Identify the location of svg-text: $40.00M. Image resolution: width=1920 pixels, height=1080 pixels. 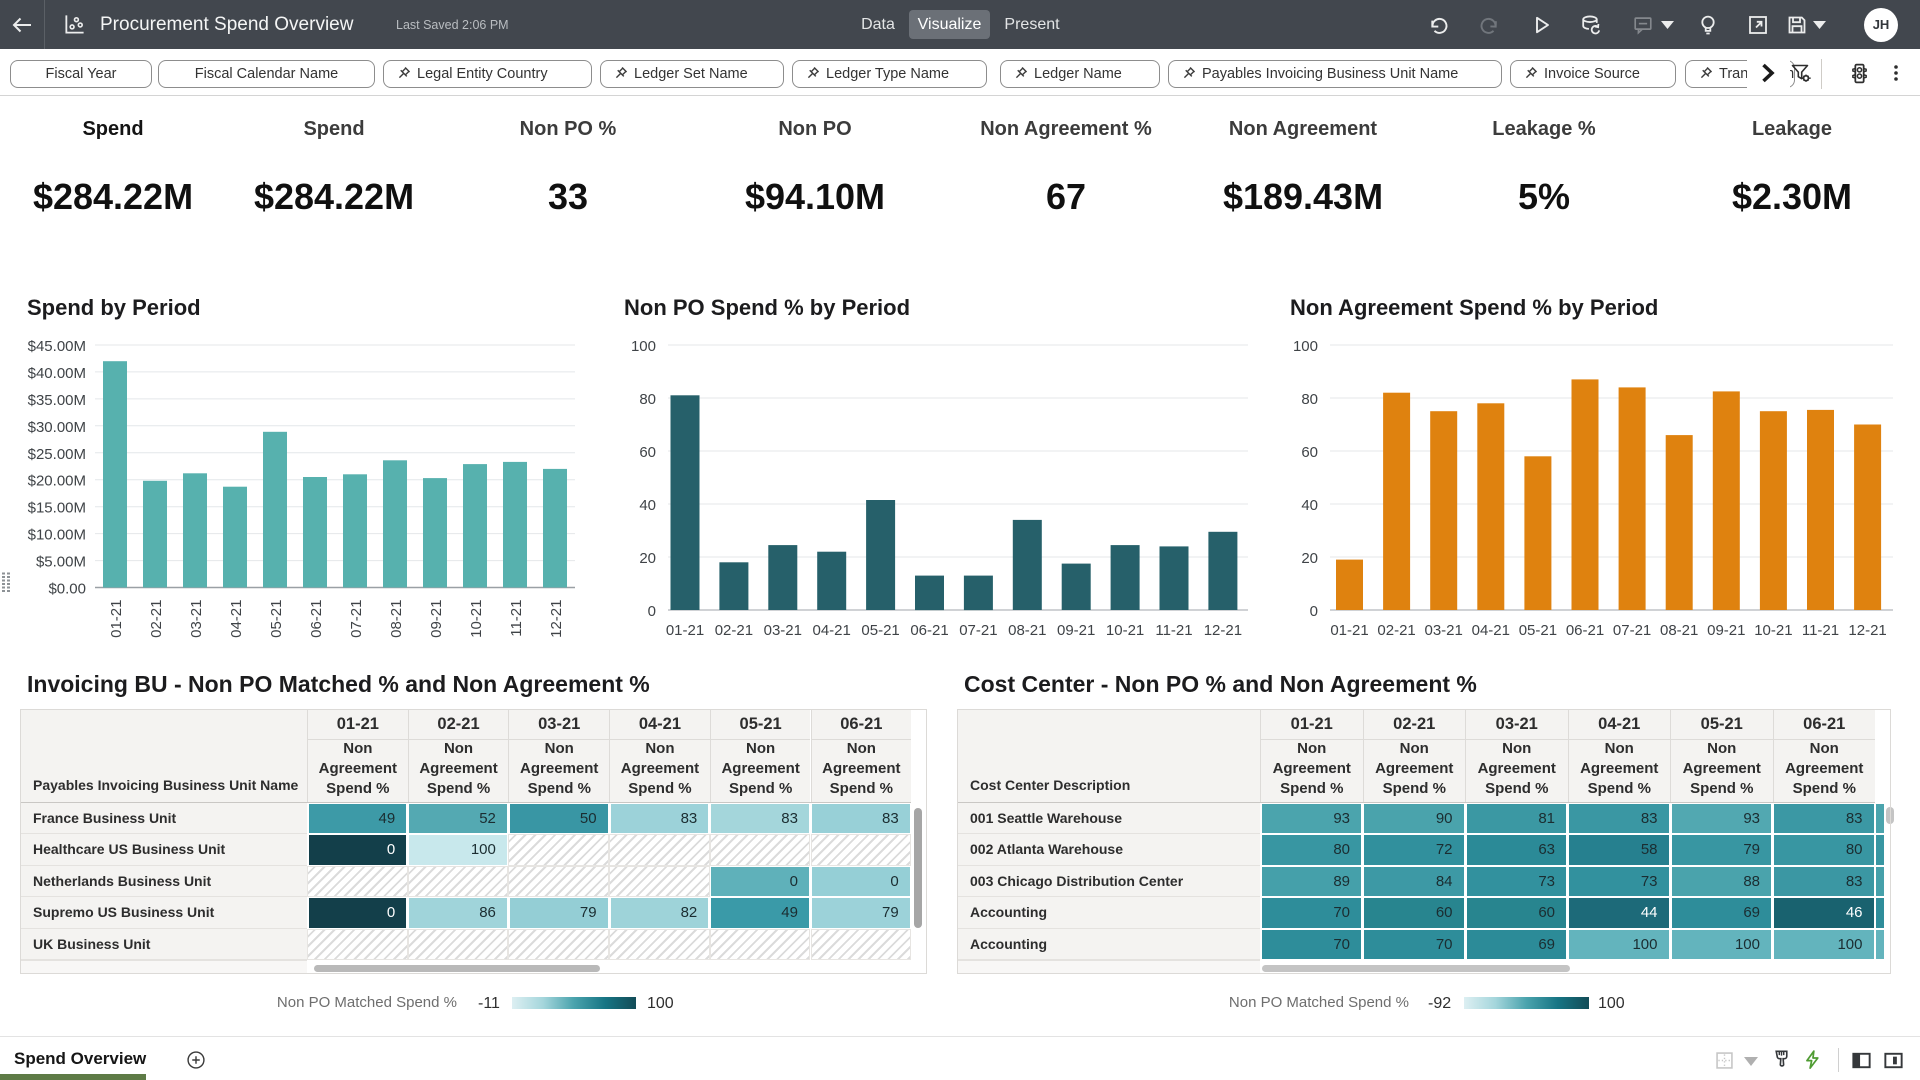
(57, 373).